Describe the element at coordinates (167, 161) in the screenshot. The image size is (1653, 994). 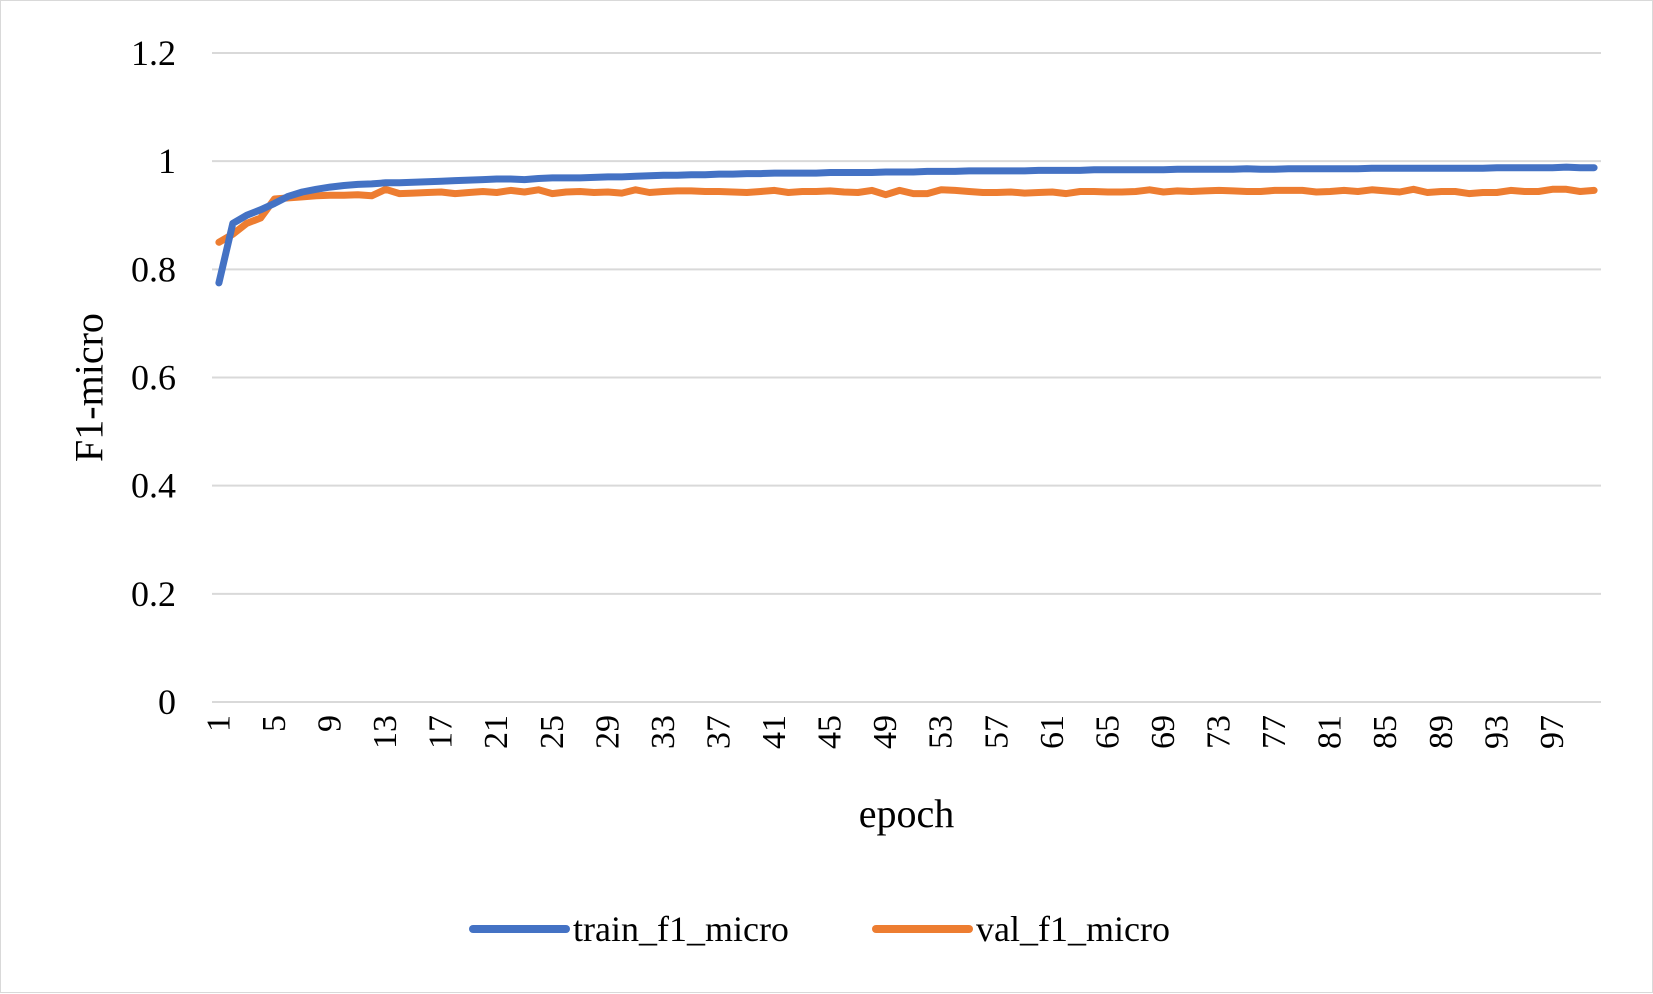
I see `y-tick-label: 1` at that location.